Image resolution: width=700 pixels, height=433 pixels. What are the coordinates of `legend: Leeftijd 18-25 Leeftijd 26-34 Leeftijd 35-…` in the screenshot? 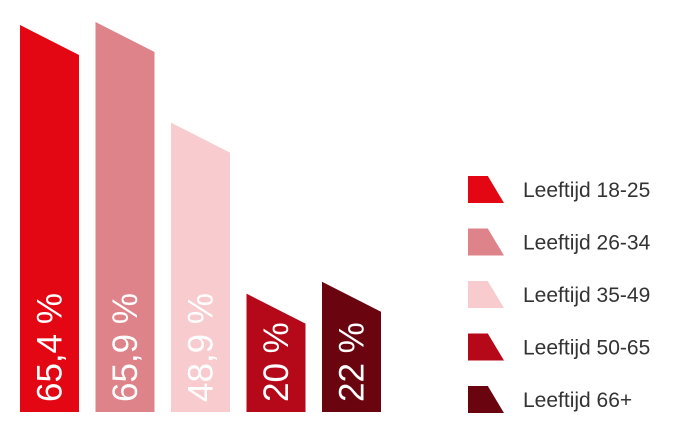 It's located at (559, 294).